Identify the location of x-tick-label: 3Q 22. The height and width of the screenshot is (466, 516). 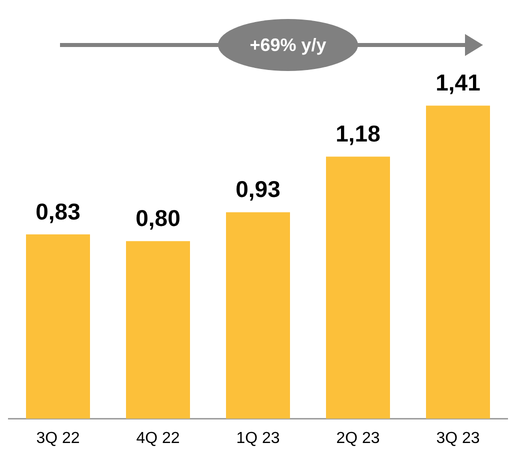
(58, 438).